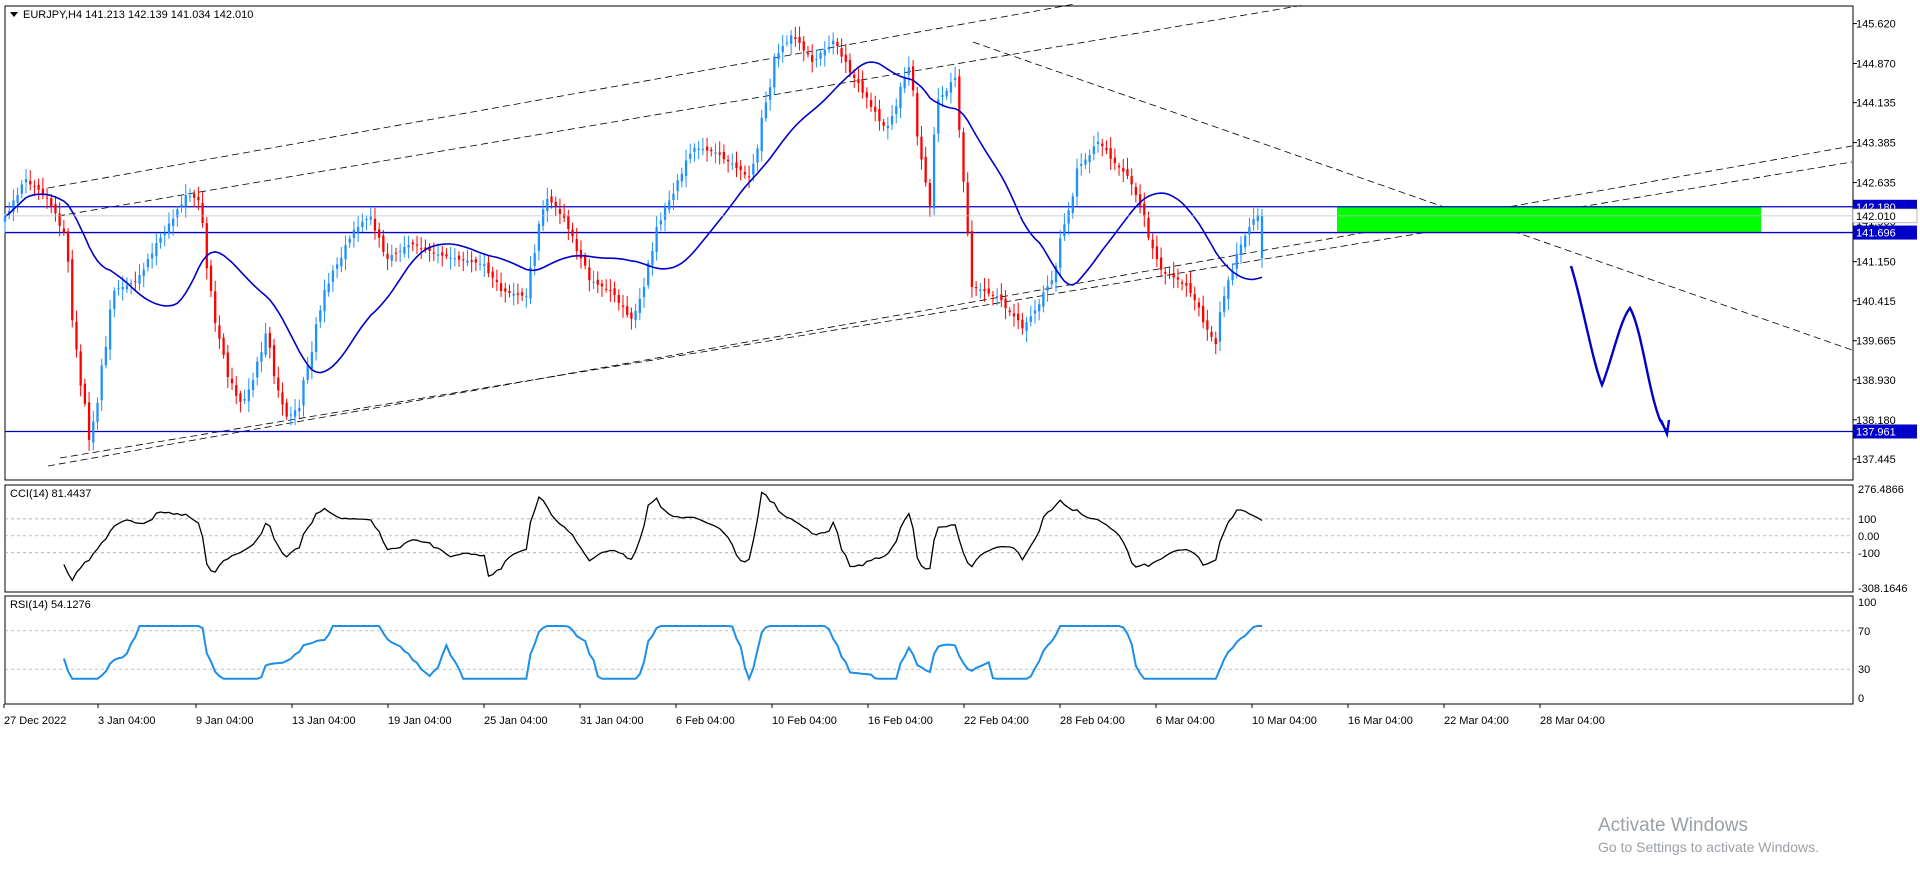  I want to click on time-tick-label-16: 28 Mar 04:00, so click(1572, 721).